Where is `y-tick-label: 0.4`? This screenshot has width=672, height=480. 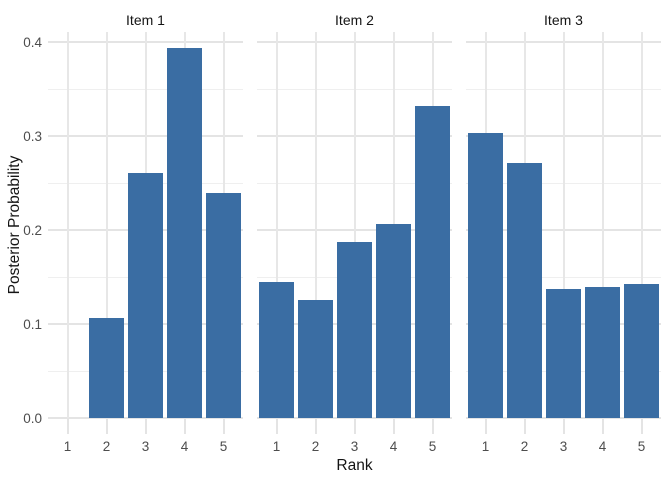
y-tick-label: 0.4 is located at coordinates (32, 42).